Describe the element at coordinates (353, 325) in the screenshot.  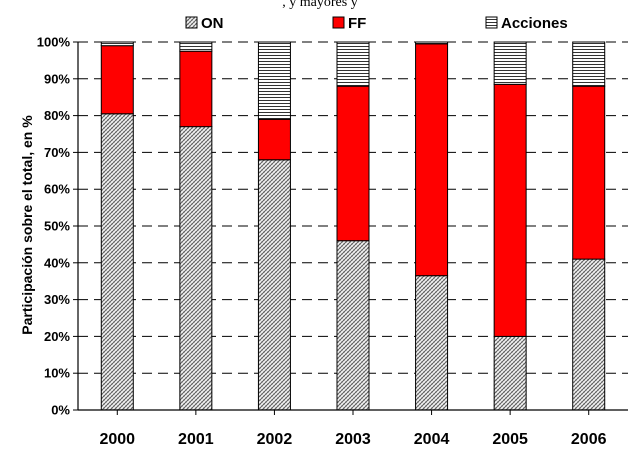
I see `bar-segment-on-2003` at that location.